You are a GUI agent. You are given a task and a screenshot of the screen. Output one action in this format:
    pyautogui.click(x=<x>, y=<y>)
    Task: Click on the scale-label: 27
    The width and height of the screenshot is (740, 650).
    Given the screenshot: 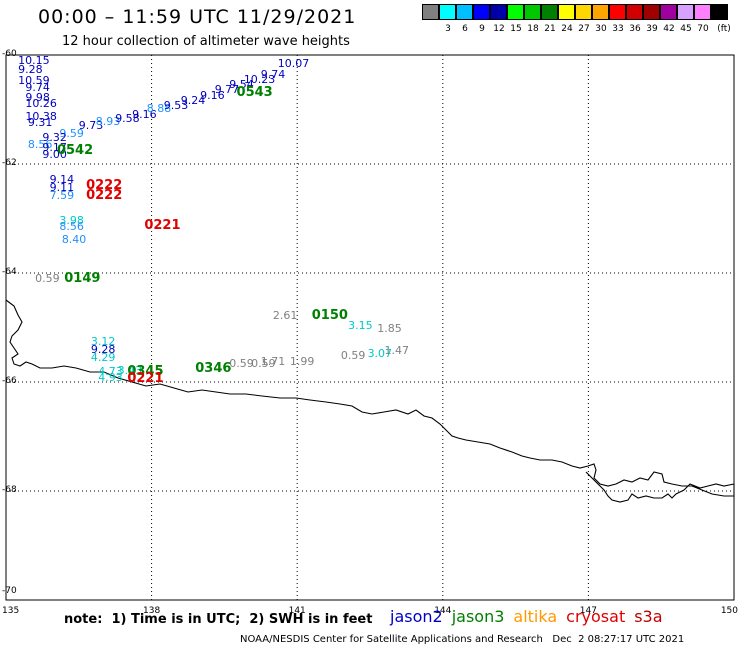 What is the action you would take?
    pyautogui.click(x=584, y=29)
    